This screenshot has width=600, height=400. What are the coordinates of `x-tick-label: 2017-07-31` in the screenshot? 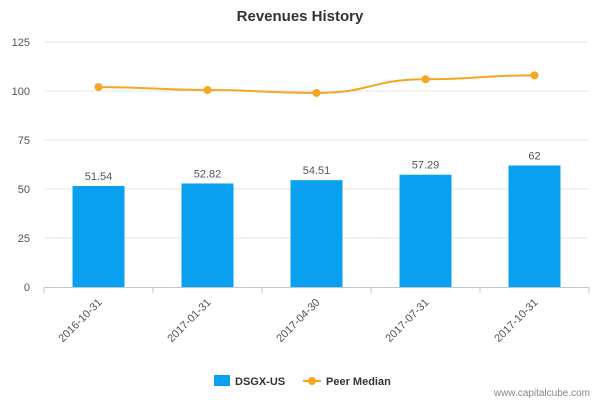 It's located at (407, 321).